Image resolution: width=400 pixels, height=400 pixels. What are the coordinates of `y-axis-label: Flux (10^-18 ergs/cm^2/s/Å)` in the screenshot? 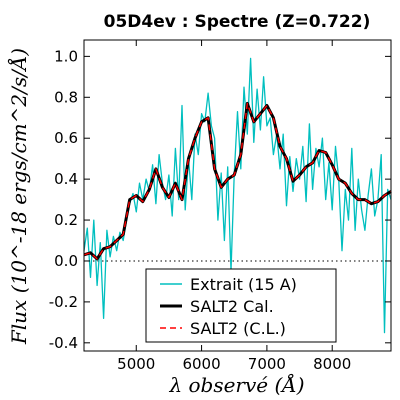 It's located at (18, 196).